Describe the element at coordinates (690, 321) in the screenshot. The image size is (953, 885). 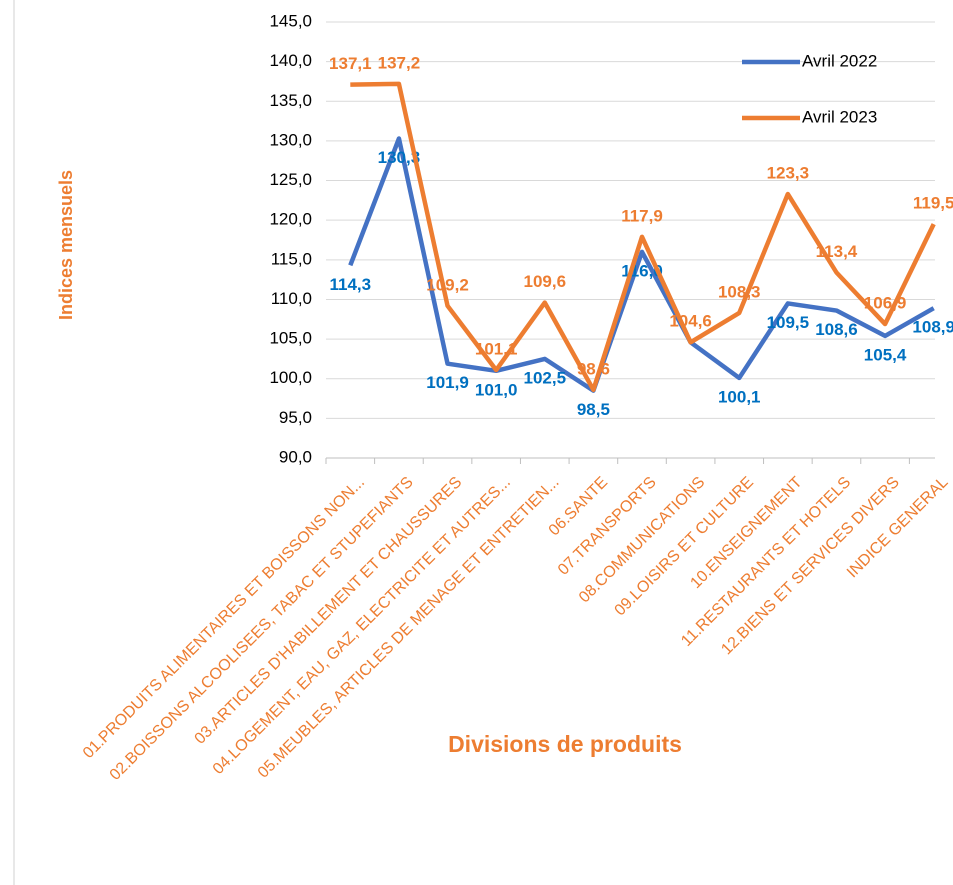
I see `data-label: 104,6` at that location.